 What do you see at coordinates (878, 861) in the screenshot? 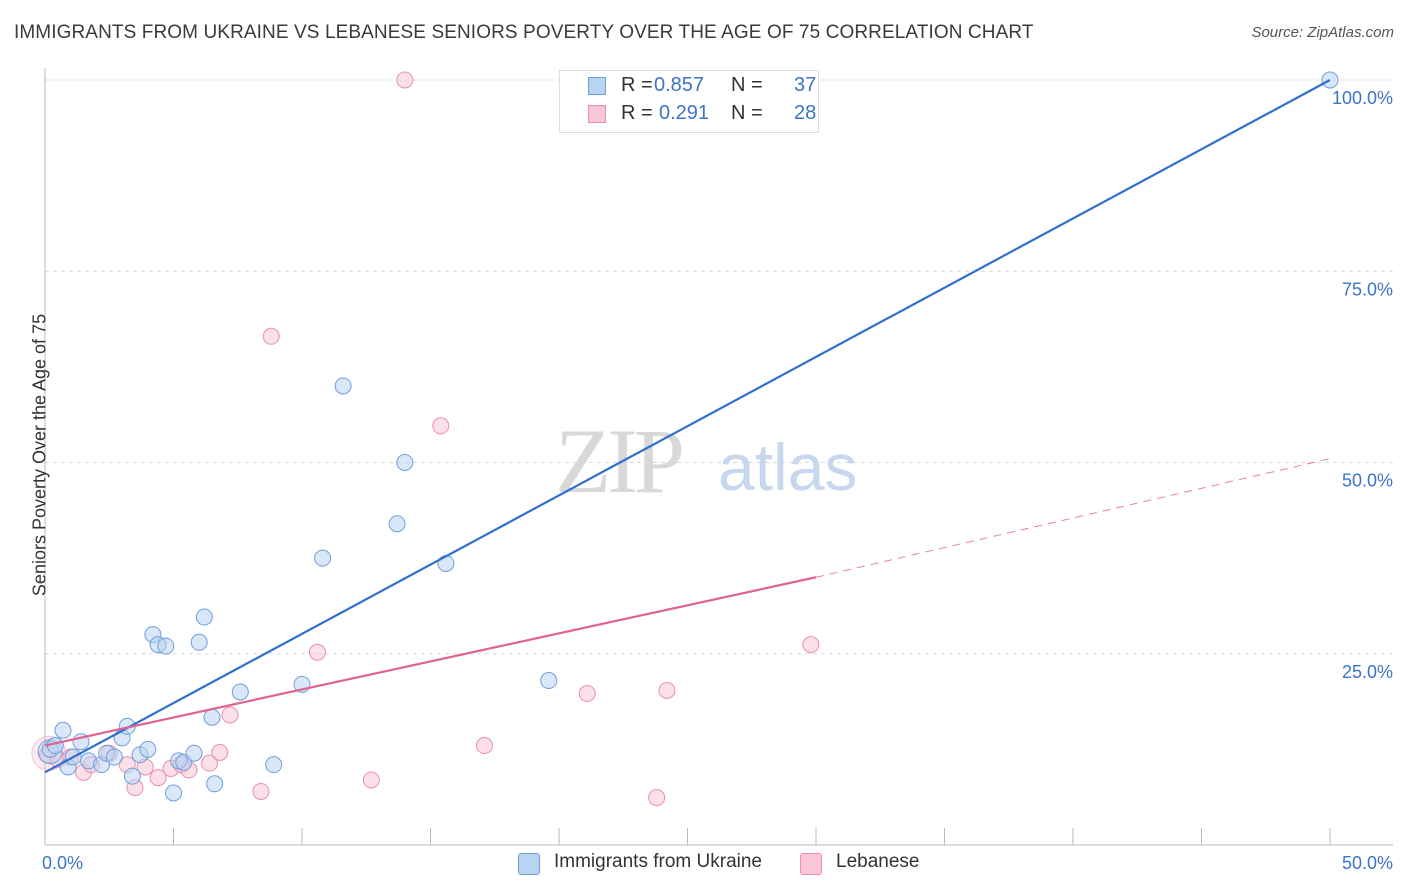
I see `lebanese-legend-label: Lebanese` at bounding box center [878, 861].